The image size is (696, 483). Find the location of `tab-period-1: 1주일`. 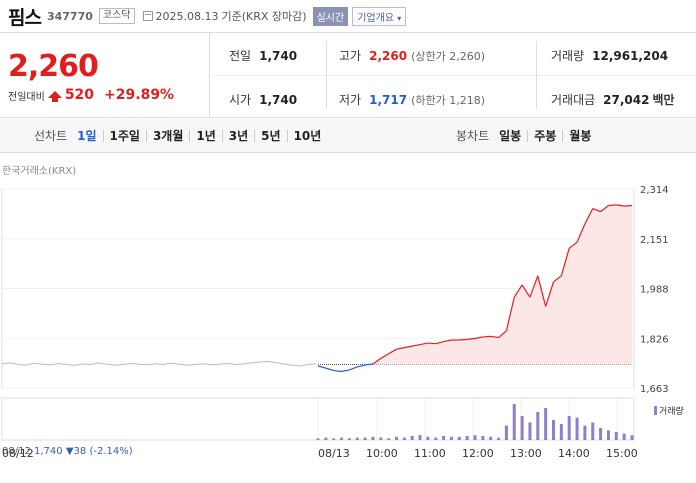

tab-period-1: 1주일 is located at coordinates (124, 136).